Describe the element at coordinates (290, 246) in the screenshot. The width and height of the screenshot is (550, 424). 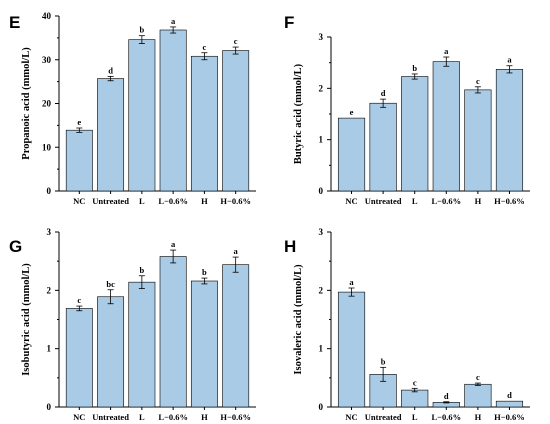
I see `panel-letter: H` at that location.